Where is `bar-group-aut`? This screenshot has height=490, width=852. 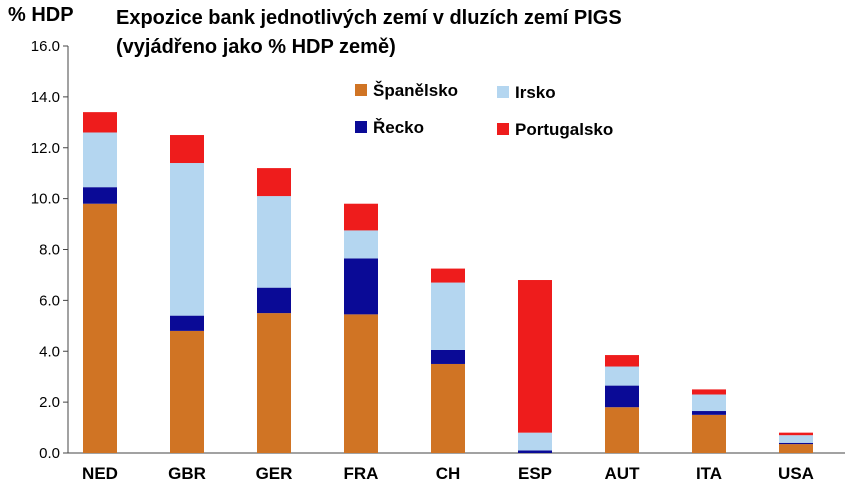
bar-group-aut is located at coordinates (622, 404).